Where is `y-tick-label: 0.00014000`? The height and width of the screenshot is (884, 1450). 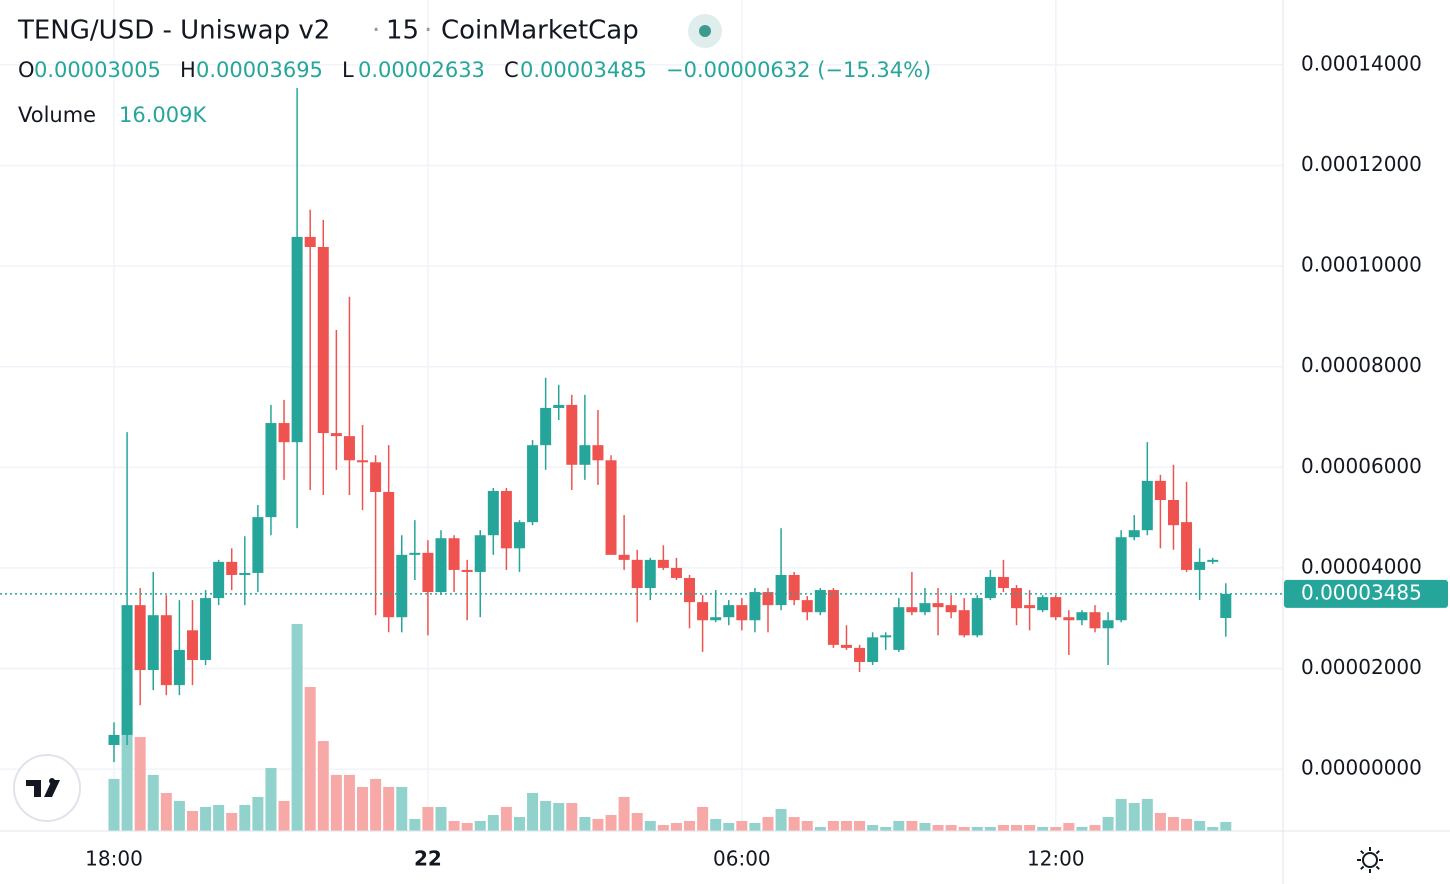
y-tick-label: 0.00014000 is located at coordinates (1361, 63).